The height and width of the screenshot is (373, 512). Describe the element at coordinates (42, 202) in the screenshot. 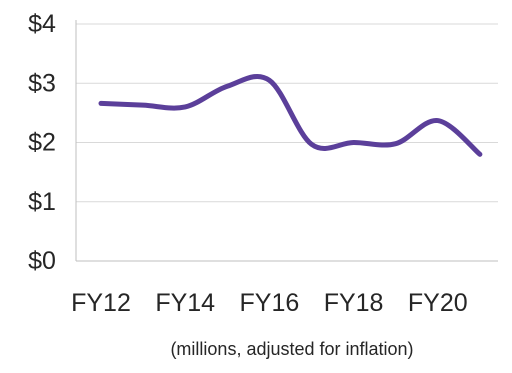

I see `y-tick-label: $1` at that location.